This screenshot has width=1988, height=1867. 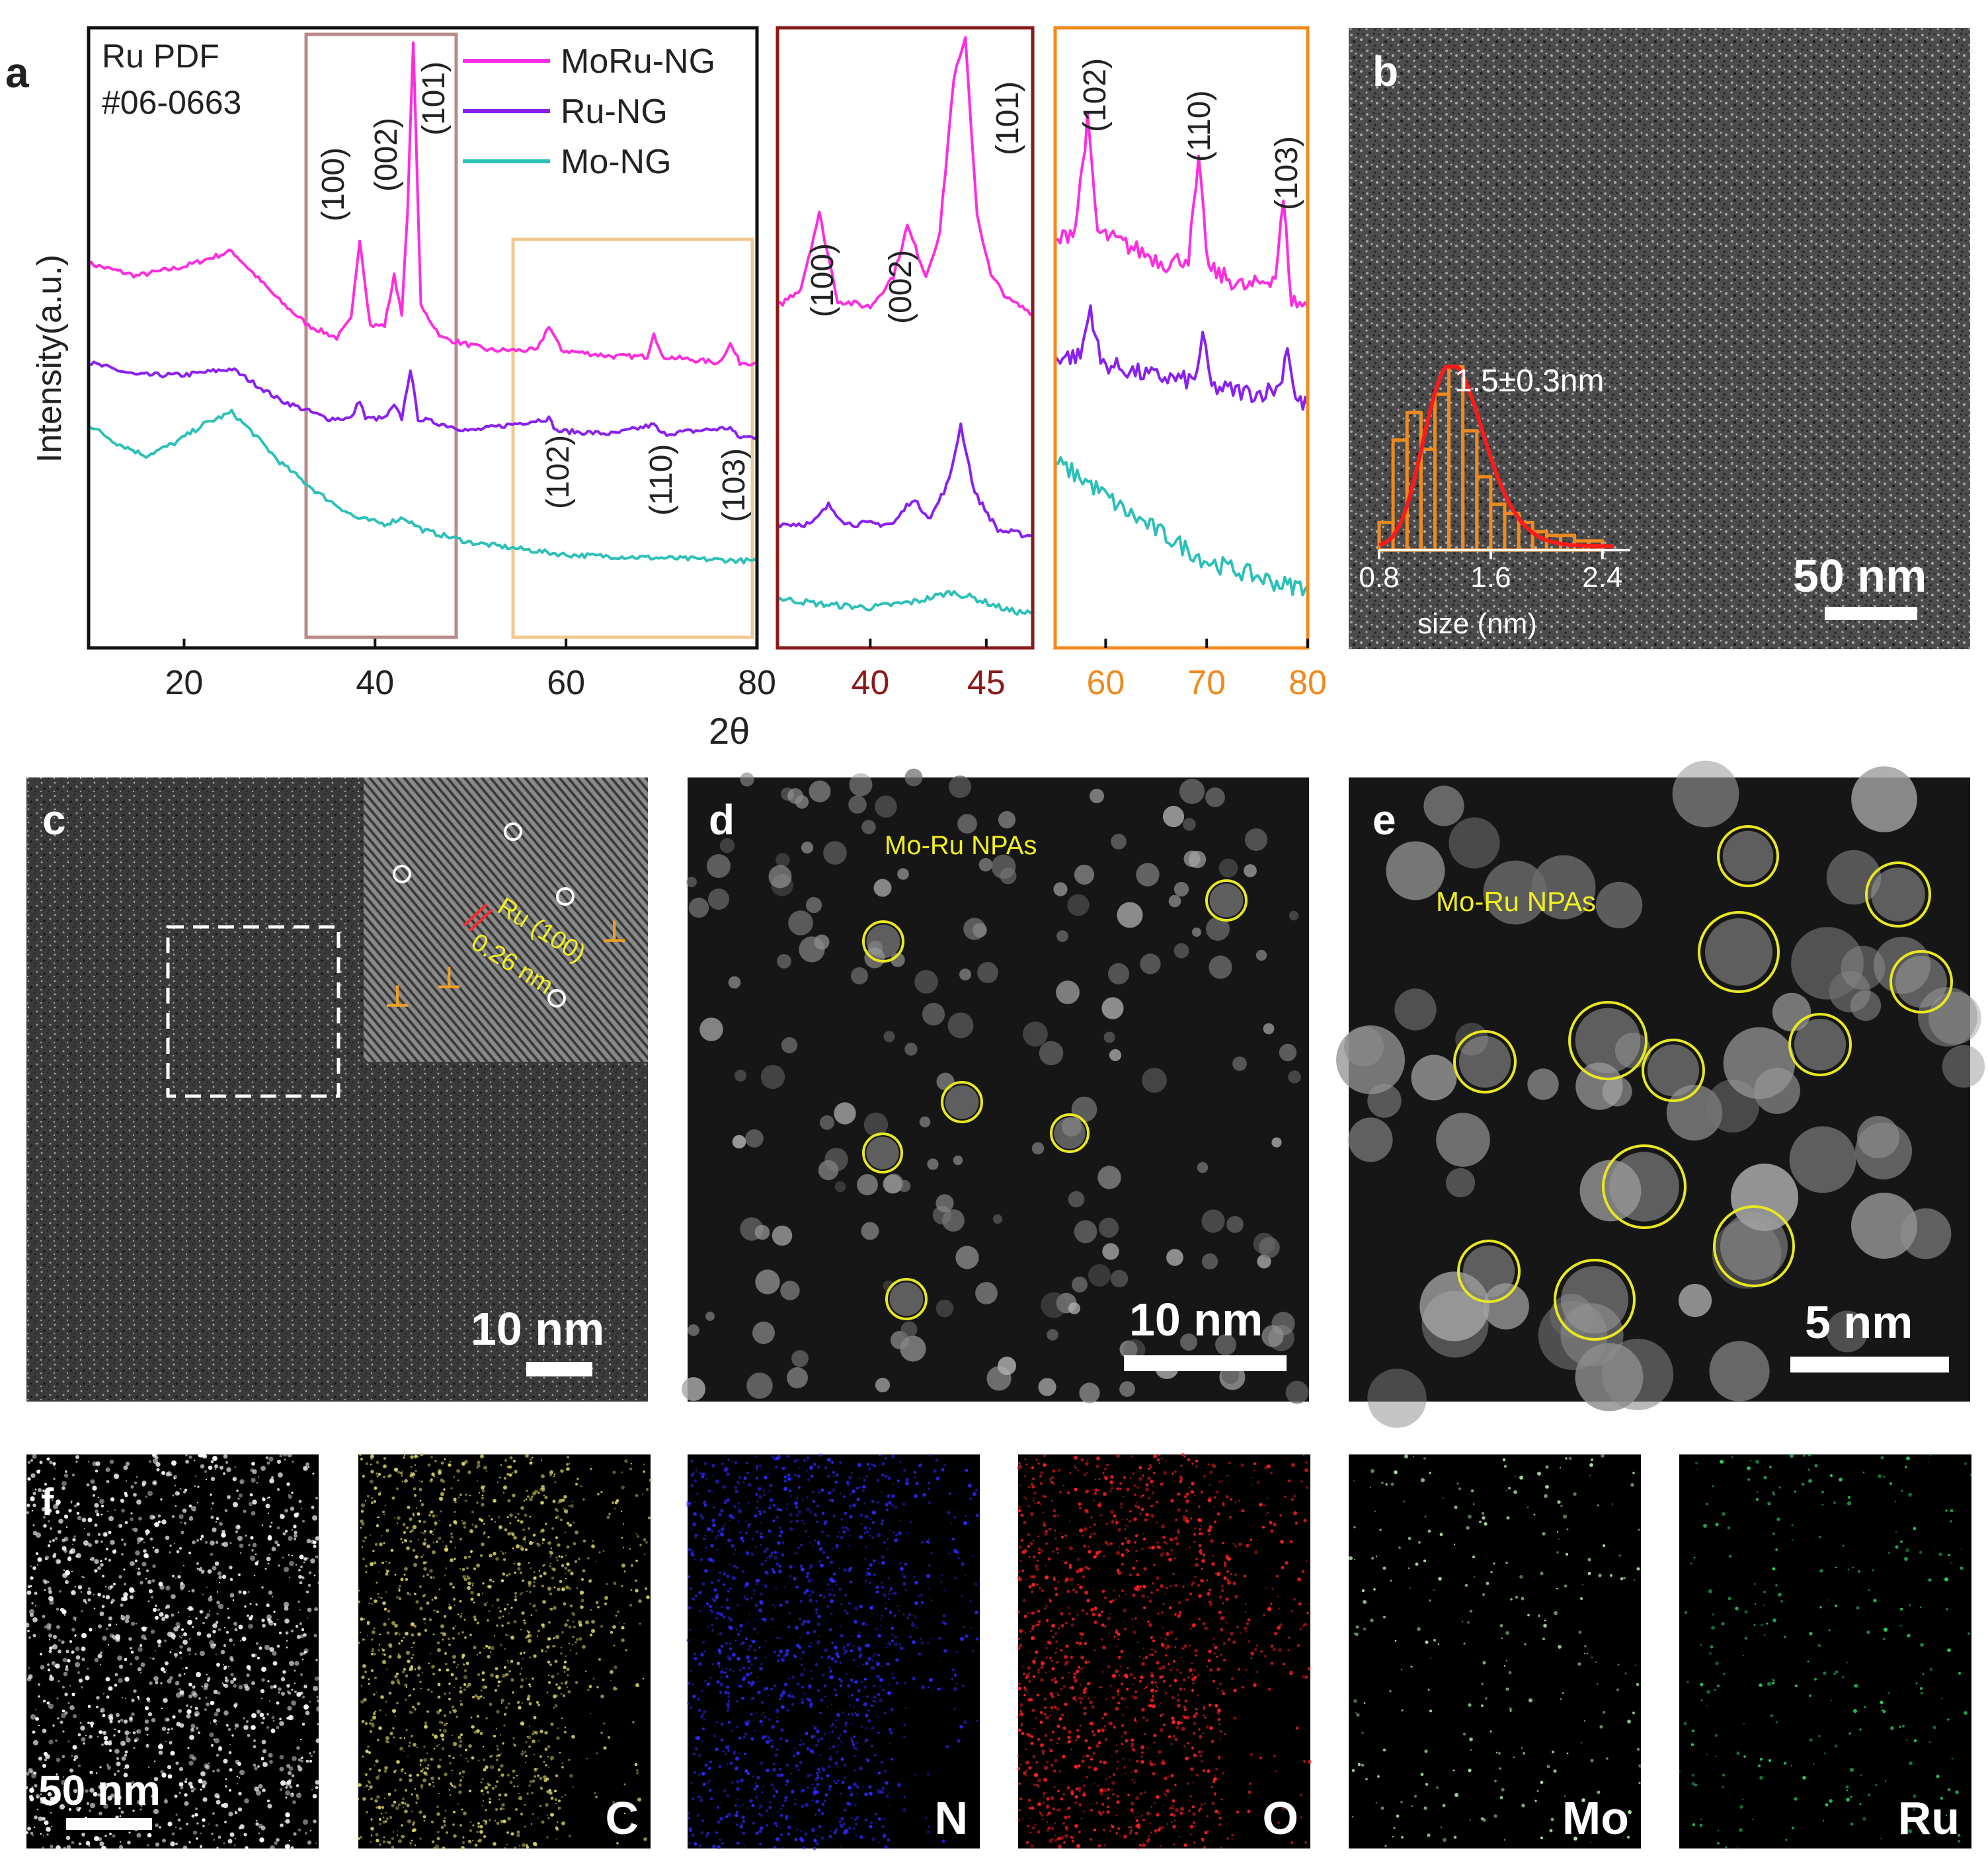 I want to click on zoom1-peak-label-100: (100), so click(x=822, y=280).